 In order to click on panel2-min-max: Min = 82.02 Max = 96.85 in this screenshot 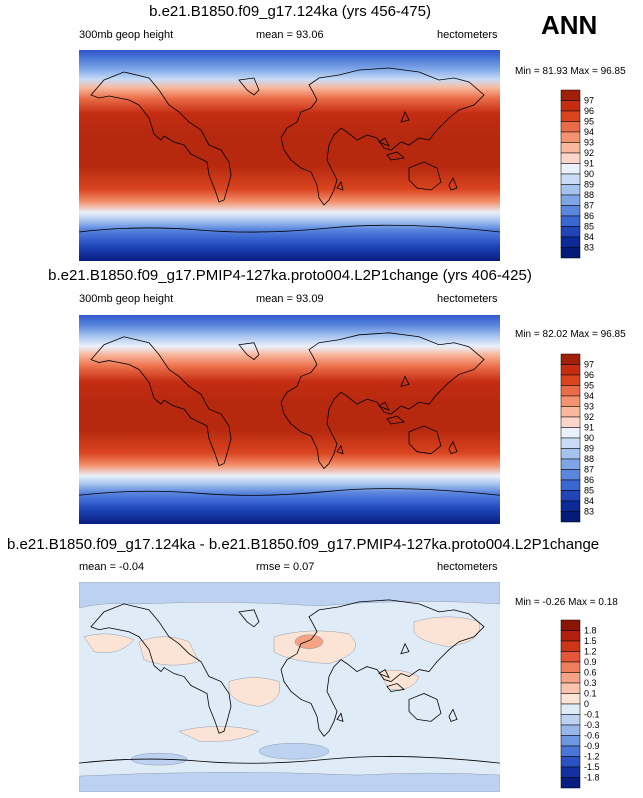, I will do `click(570, 334)`.